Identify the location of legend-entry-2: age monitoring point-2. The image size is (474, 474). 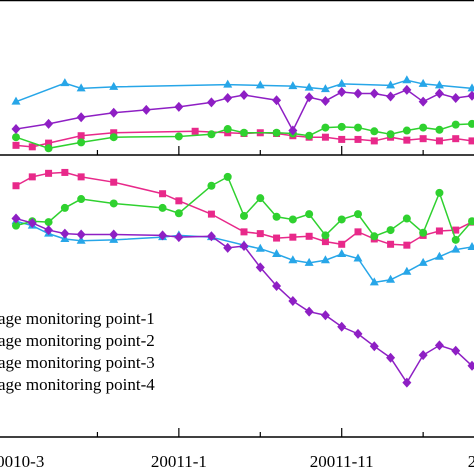
(77, 340).